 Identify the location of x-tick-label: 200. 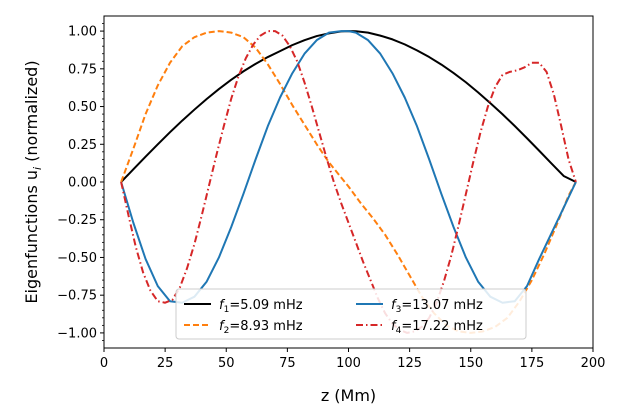
(593, 363).